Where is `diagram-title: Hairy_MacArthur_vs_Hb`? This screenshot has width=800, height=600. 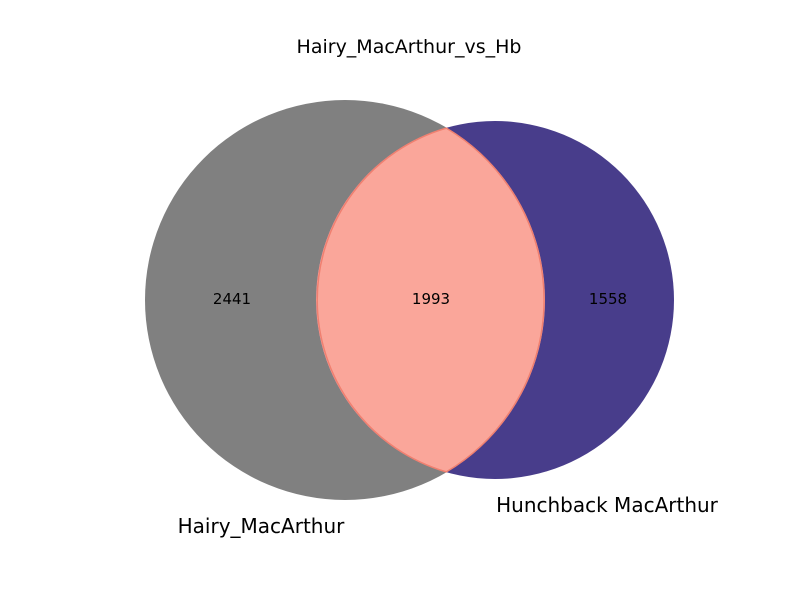
diagram-title: Hairy_MacArthur_vs_Hb is located at coordinates (409, 47).